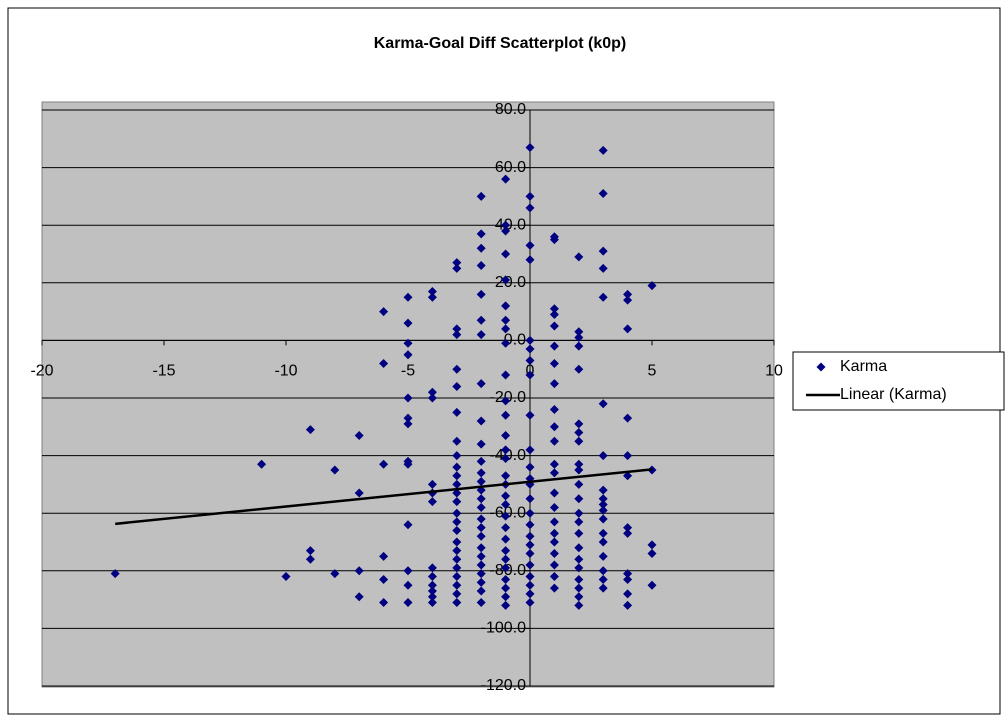 This screenshot has width=1007, height=721. What do you see at coordinates (652, 371) in the screenshot?
I see `x-tick-label: 5` at bounding box center [652, 371].